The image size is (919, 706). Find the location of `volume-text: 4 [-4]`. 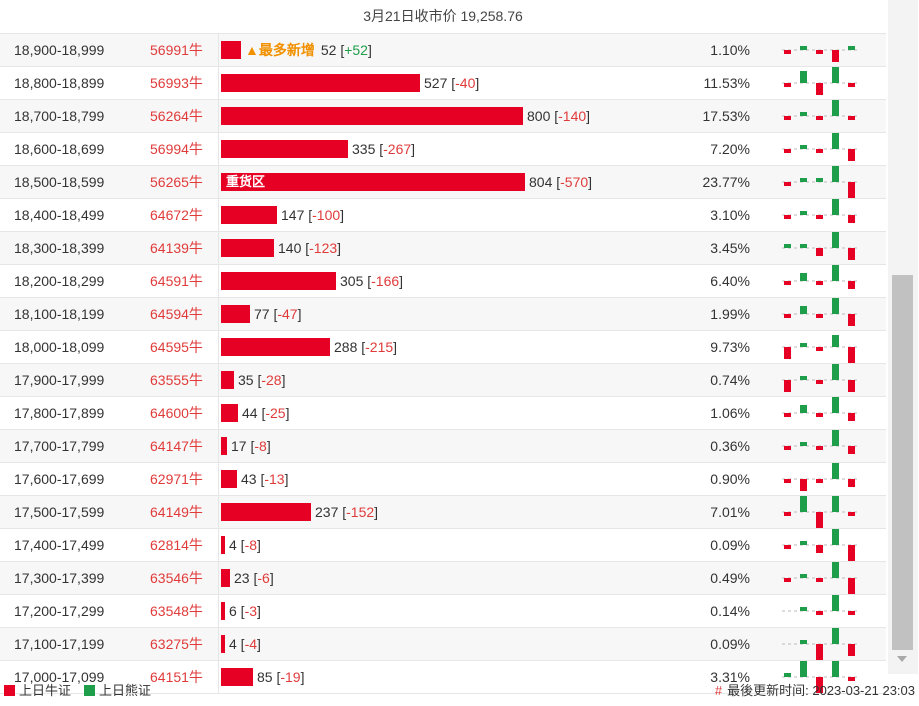

volume-text: 4 [-4] is located at coordinates (245, 644).